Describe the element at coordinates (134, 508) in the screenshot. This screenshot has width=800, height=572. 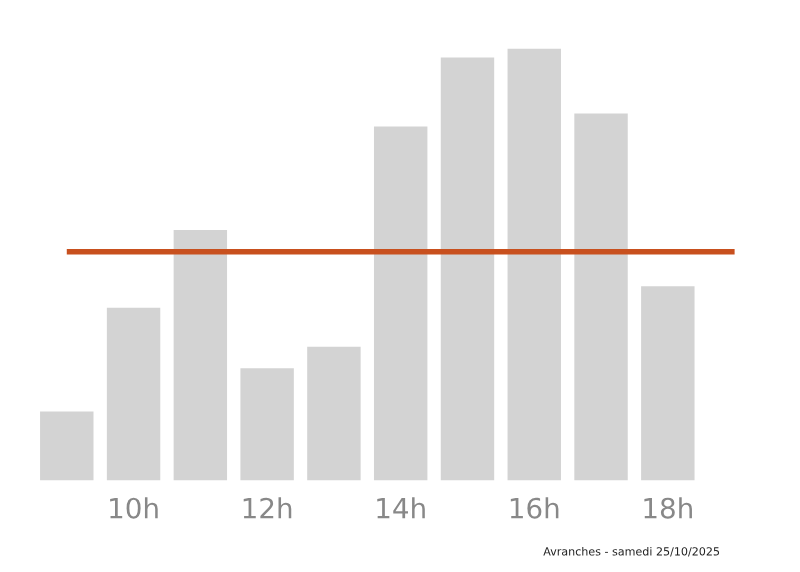
I see `x-tick-label: 10h` at that location.